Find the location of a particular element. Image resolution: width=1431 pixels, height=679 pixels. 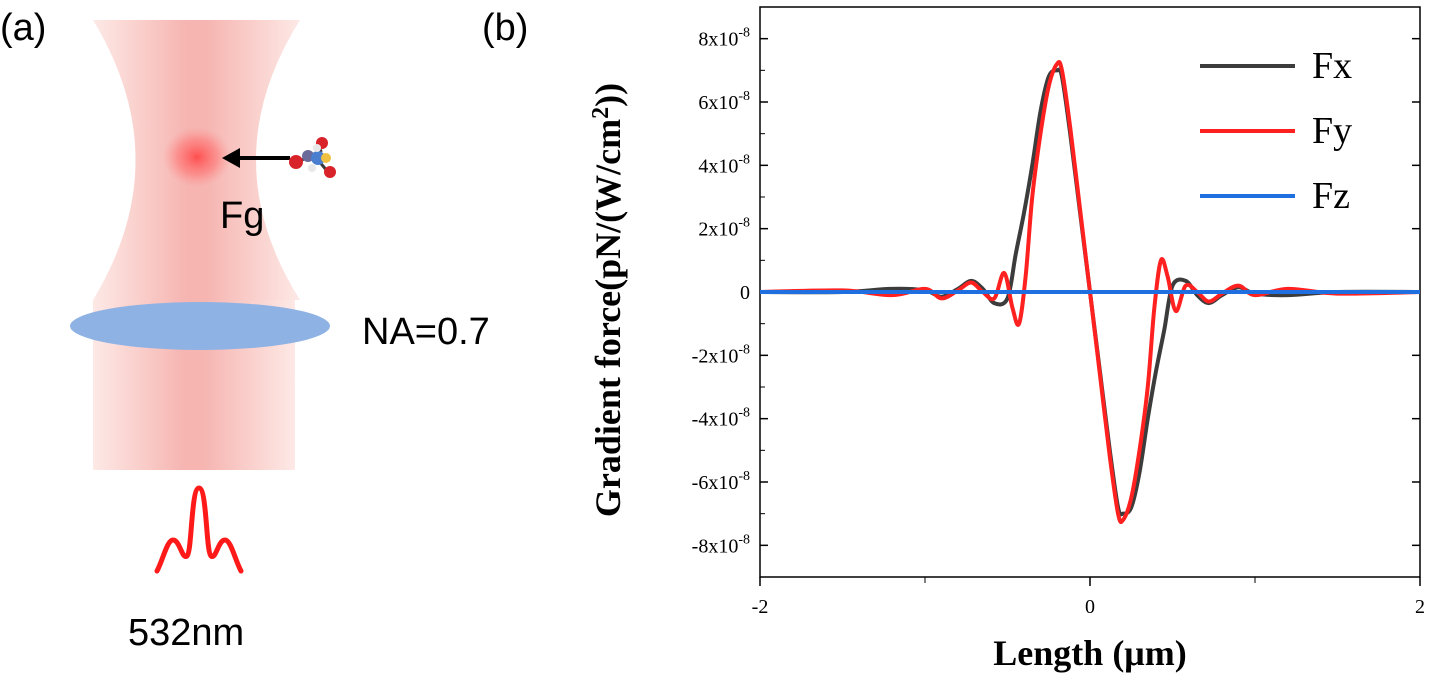

y-tick-label: 0 is located at coordinates (745, 293).